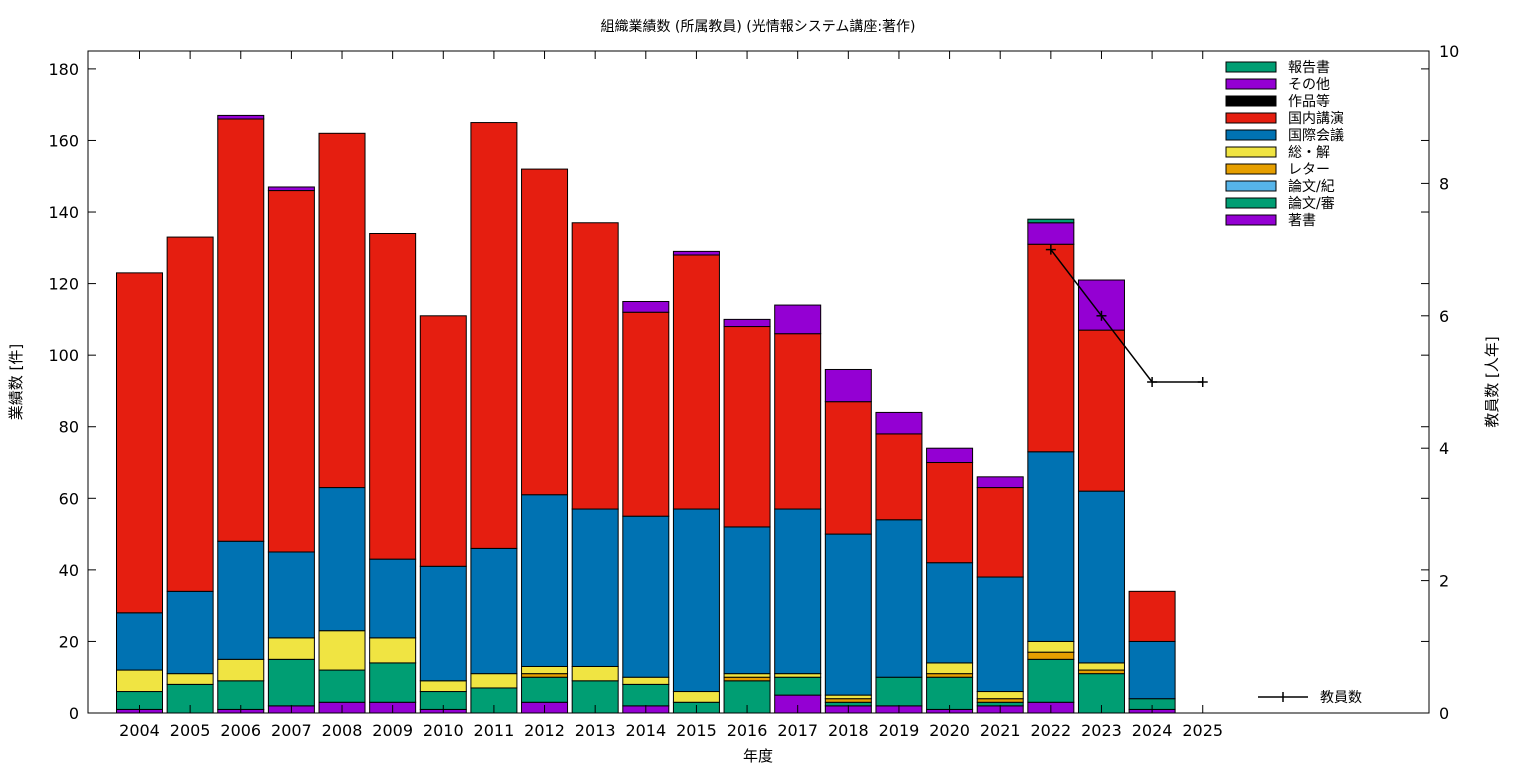  Describe the element at coordinates (139, 443) in the screenshot. I see `bar-segment-2004-s6` at that location.